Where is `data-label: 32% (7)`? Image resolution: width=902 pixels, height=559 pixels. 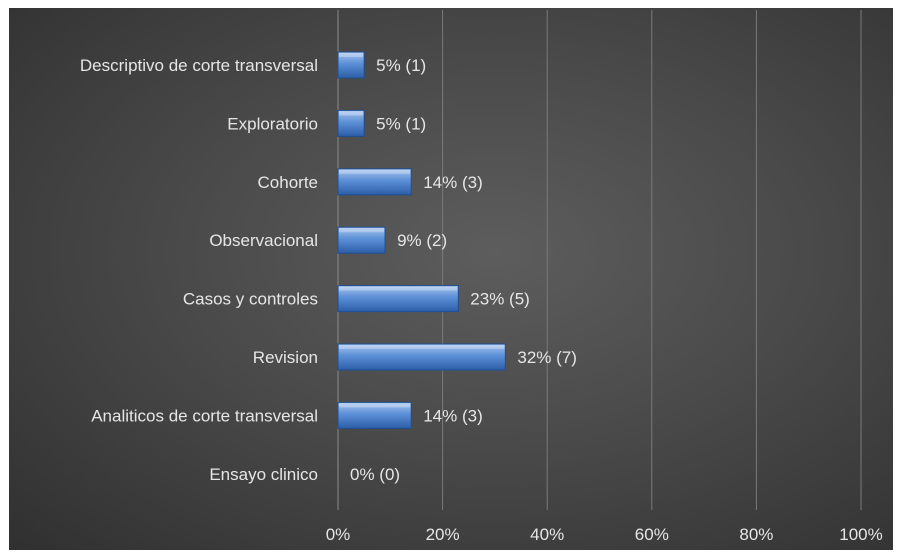
data-label: 32% (7) is located at coordinates (547, 357).